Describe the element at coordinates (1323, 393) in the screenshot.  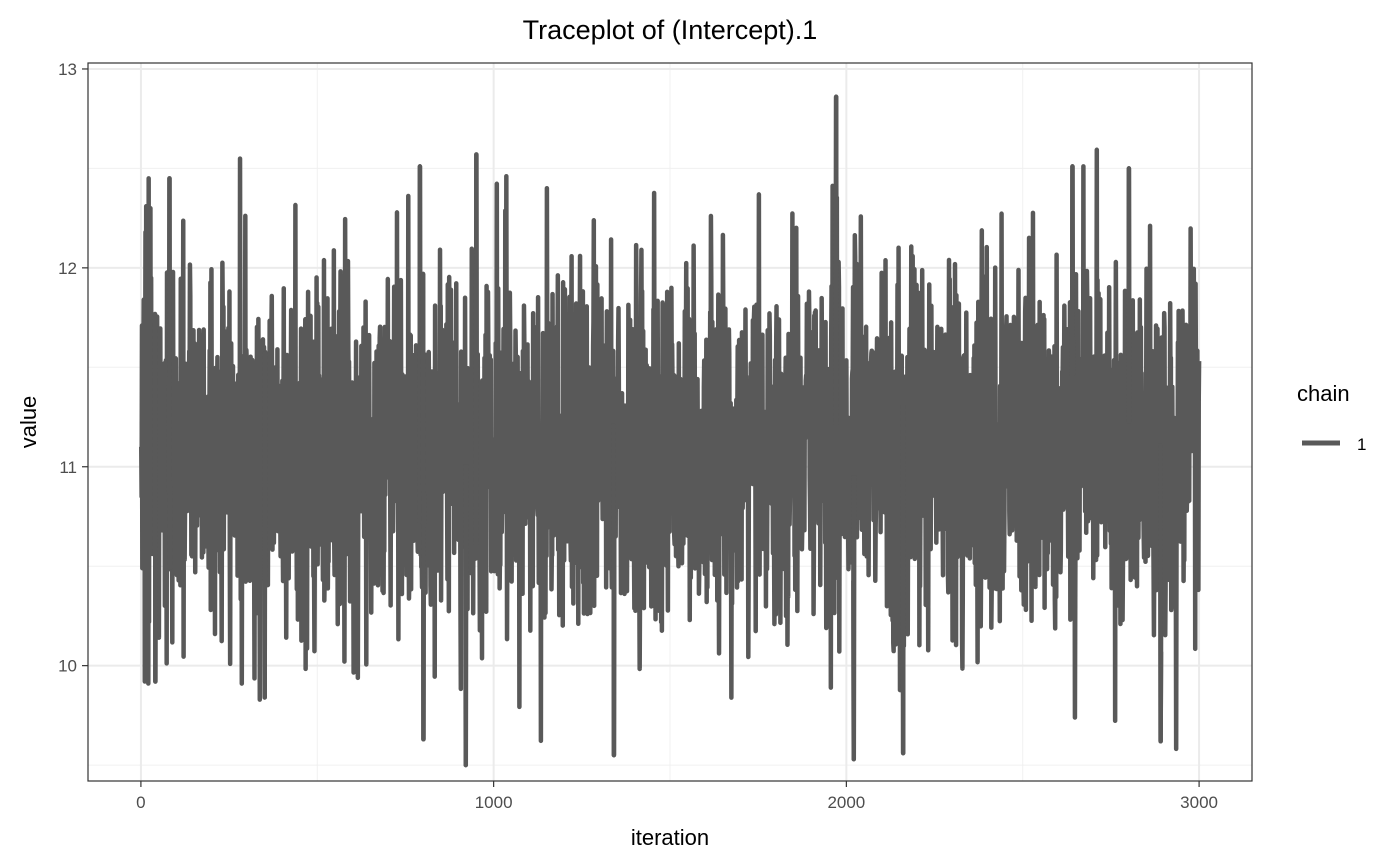
I see `legend-title: chain` at that location.